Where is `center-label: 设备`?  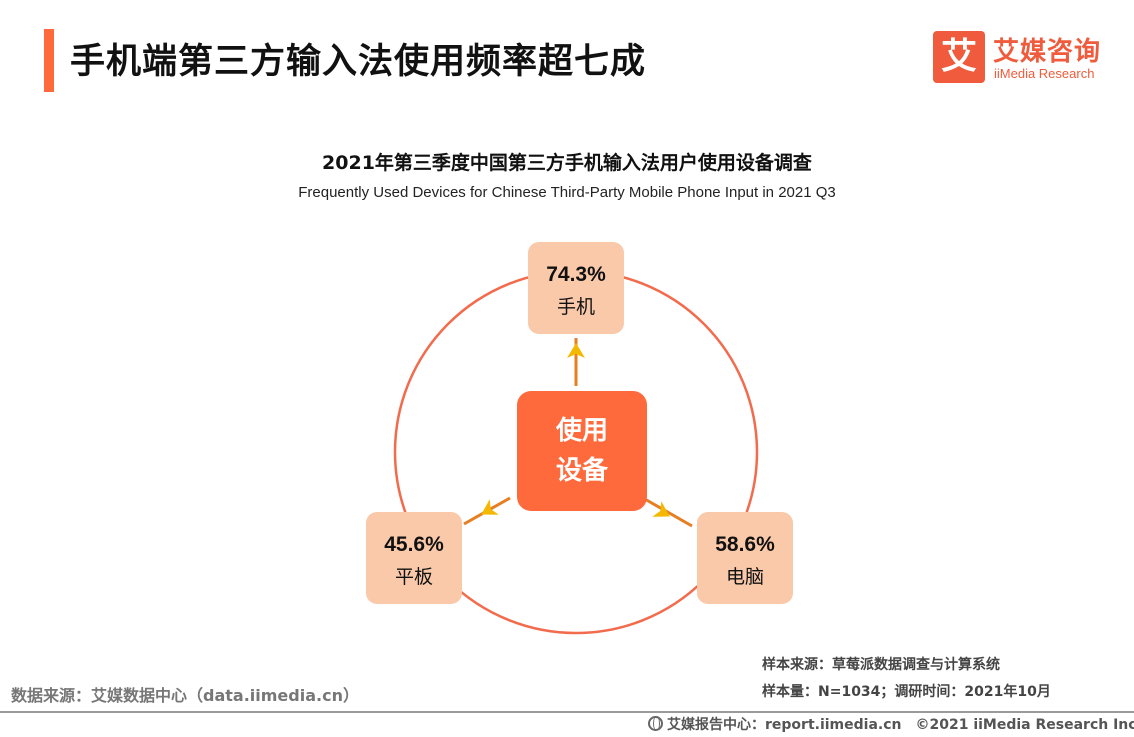 center-label: 设备 is located at coordinates (582, 471).